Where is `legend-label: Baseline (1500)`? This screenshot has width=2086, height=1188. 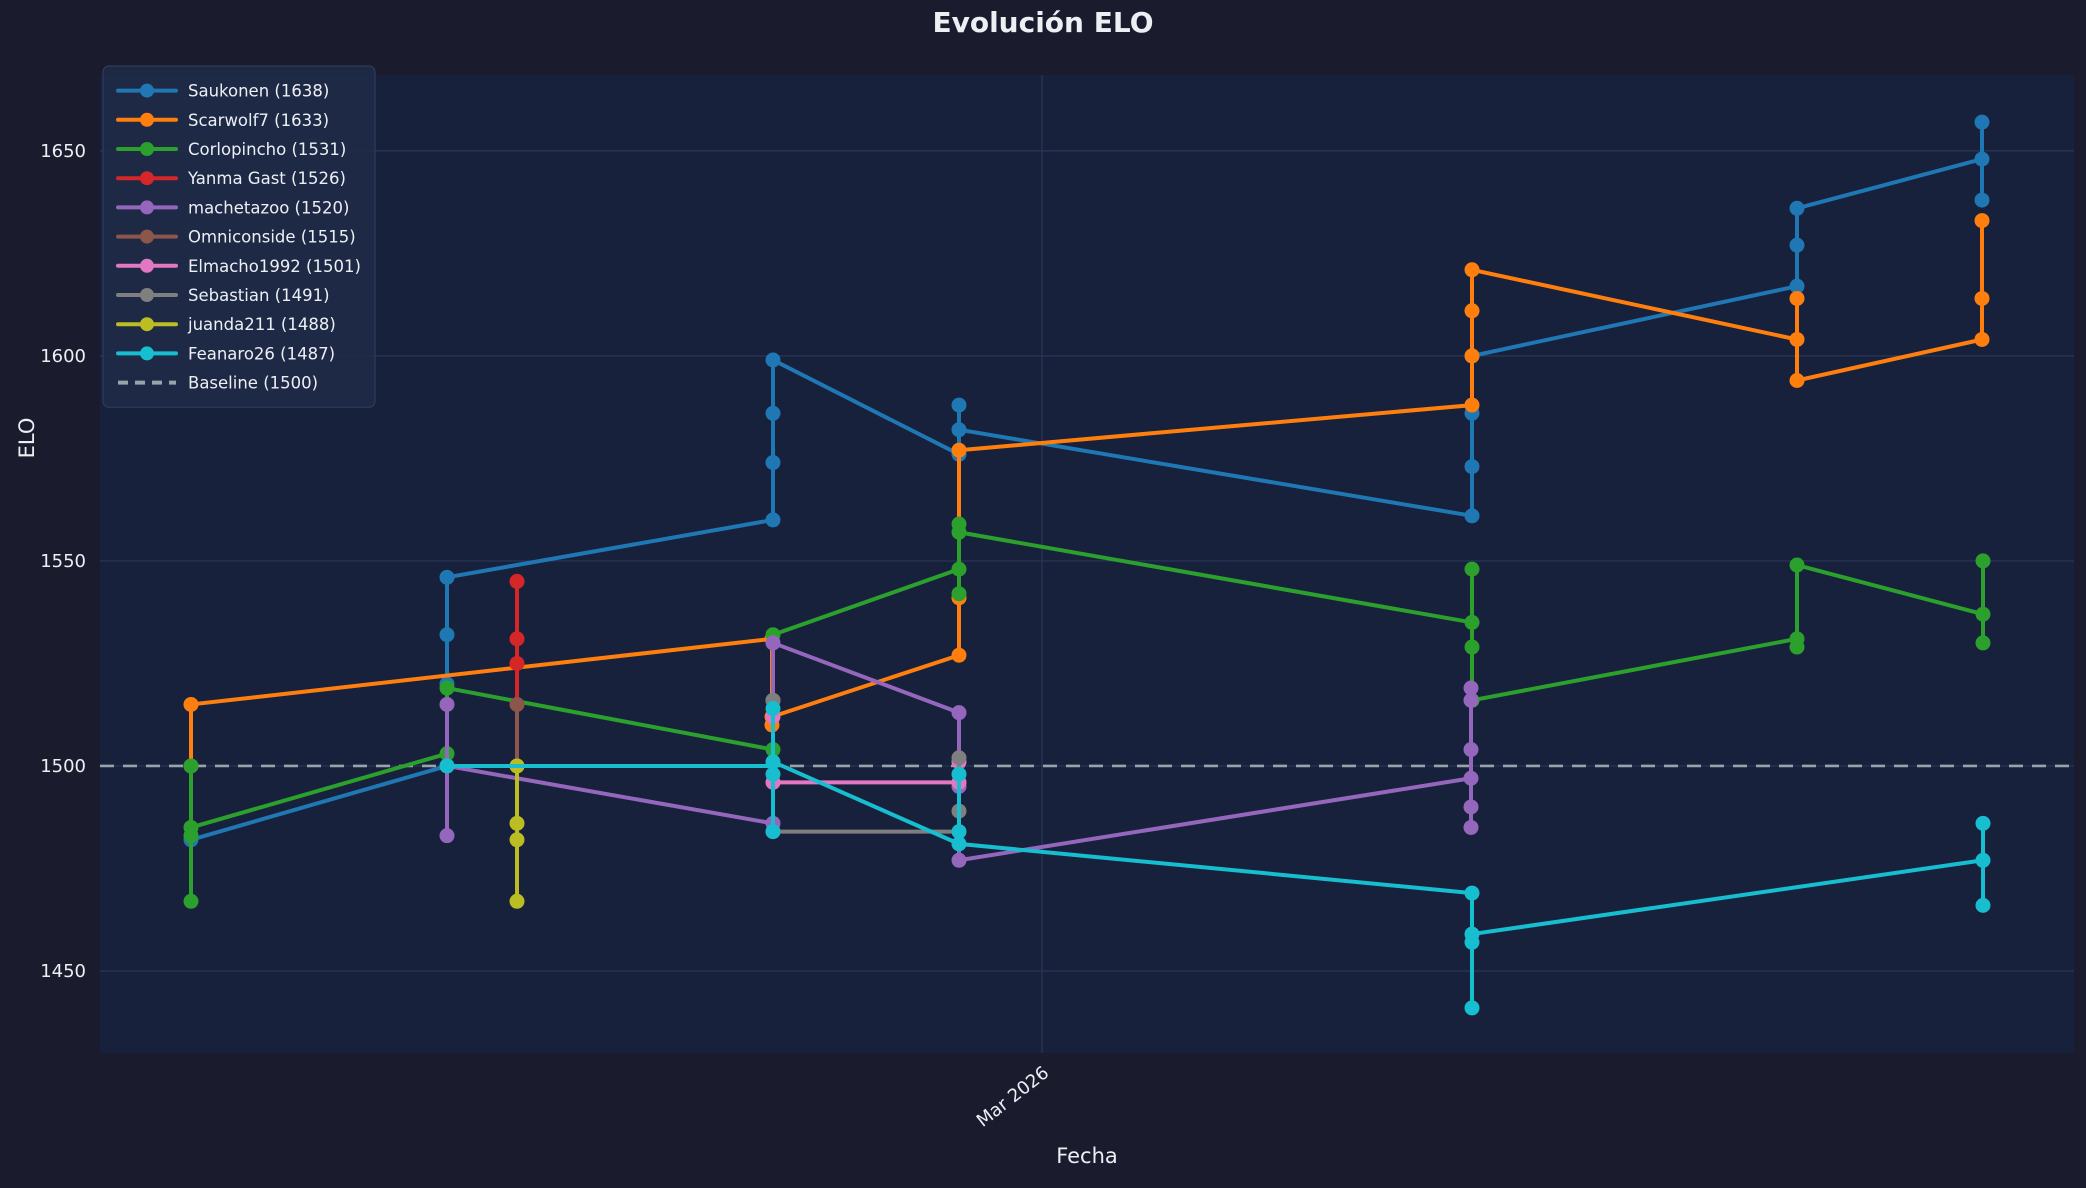
legend-label: Baseline (1500) is located at coordinates (253, 383).